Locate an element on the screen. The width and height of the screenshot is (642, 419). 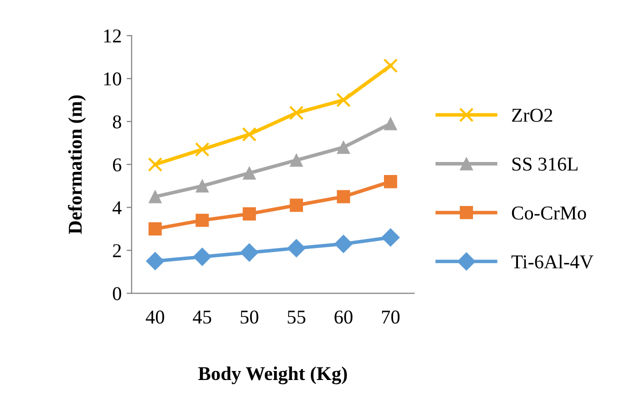
y-tick-label: 4 is located at coordinates (117, 207).